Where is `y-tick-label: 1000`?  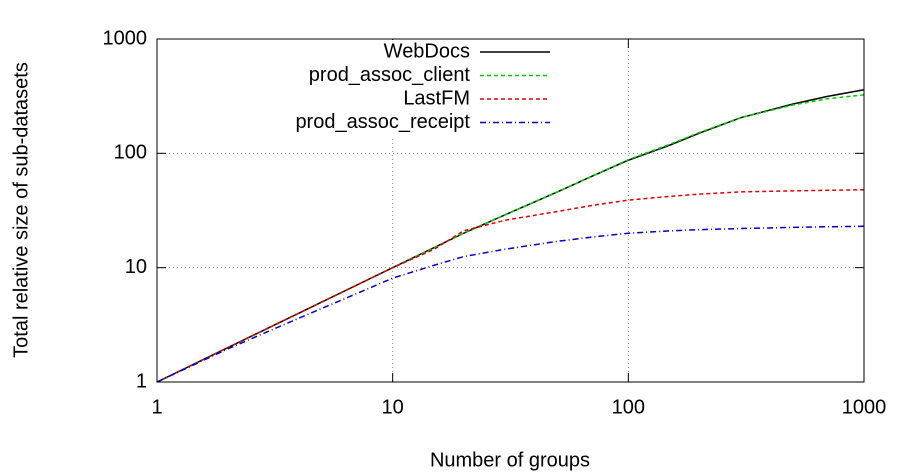 y-tick-label: 1000 is located at coordinates (125, 38).